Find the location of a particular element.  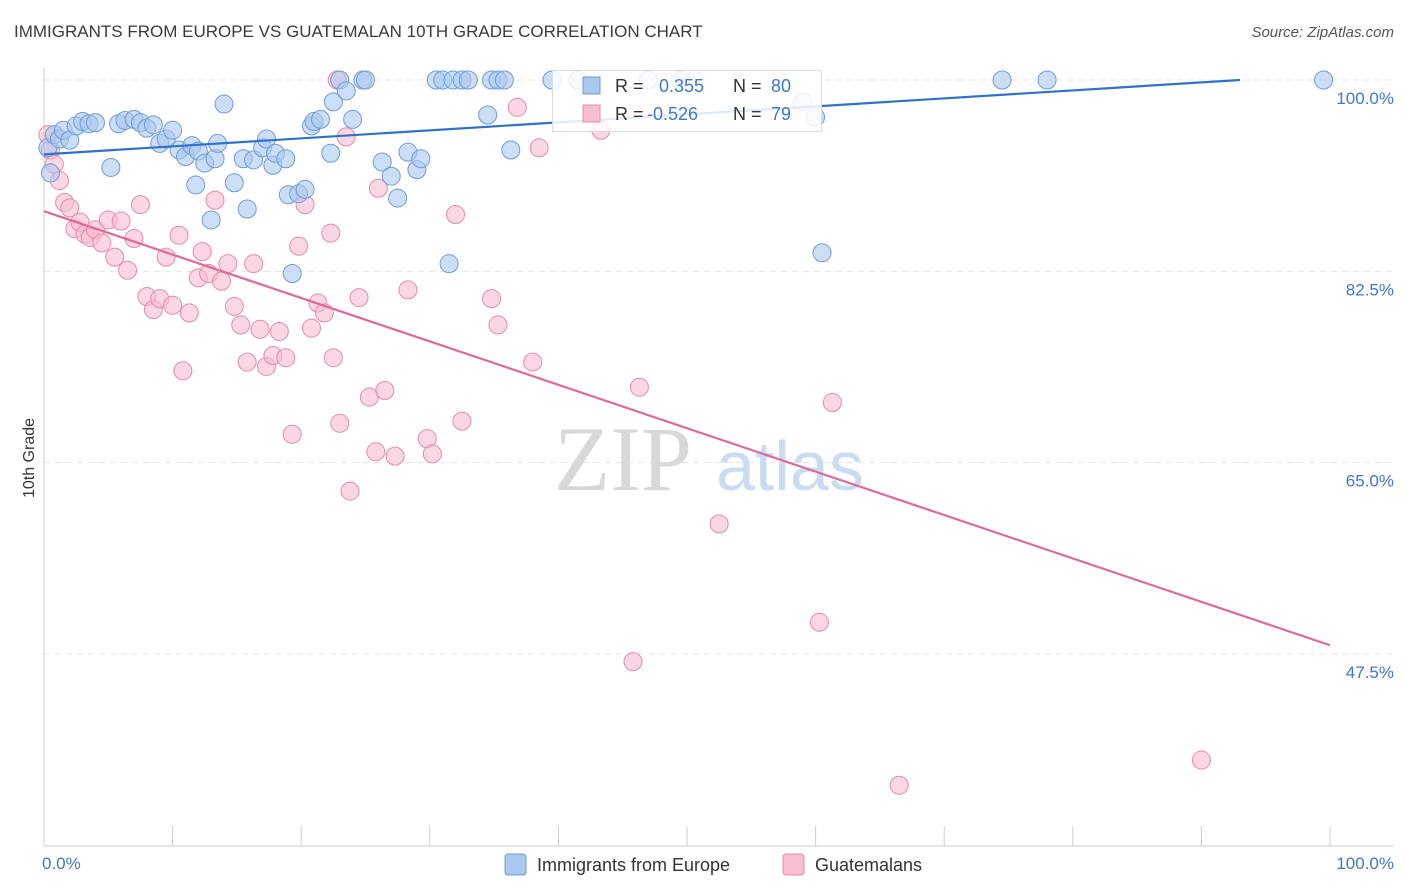

watermark-zip: ZIP is located at coordinates (623, 459).